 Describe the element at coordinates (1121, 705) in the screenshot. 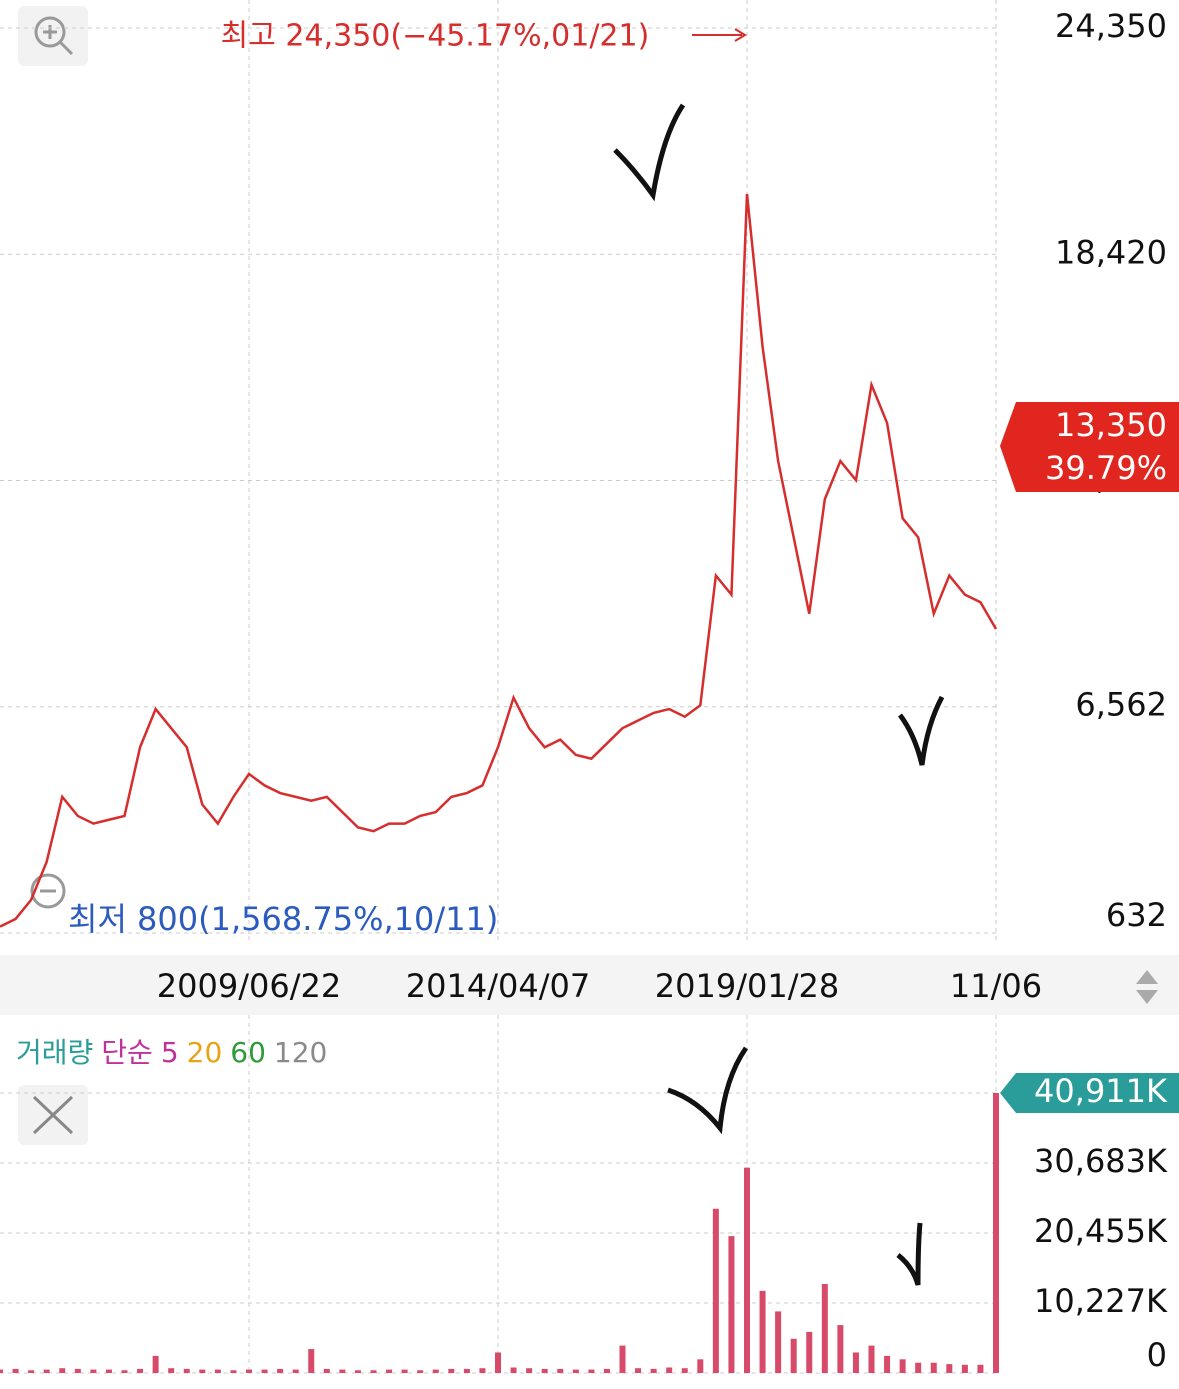

I see `y-tick-label: 6,562` at that location.